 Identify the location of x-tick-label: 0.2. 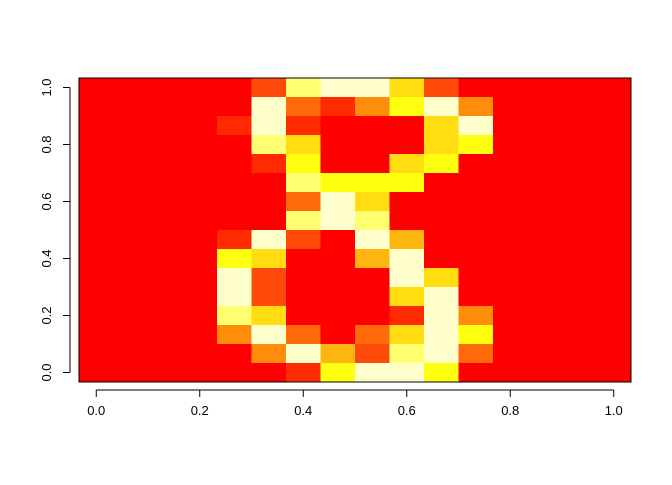
(200, 410).